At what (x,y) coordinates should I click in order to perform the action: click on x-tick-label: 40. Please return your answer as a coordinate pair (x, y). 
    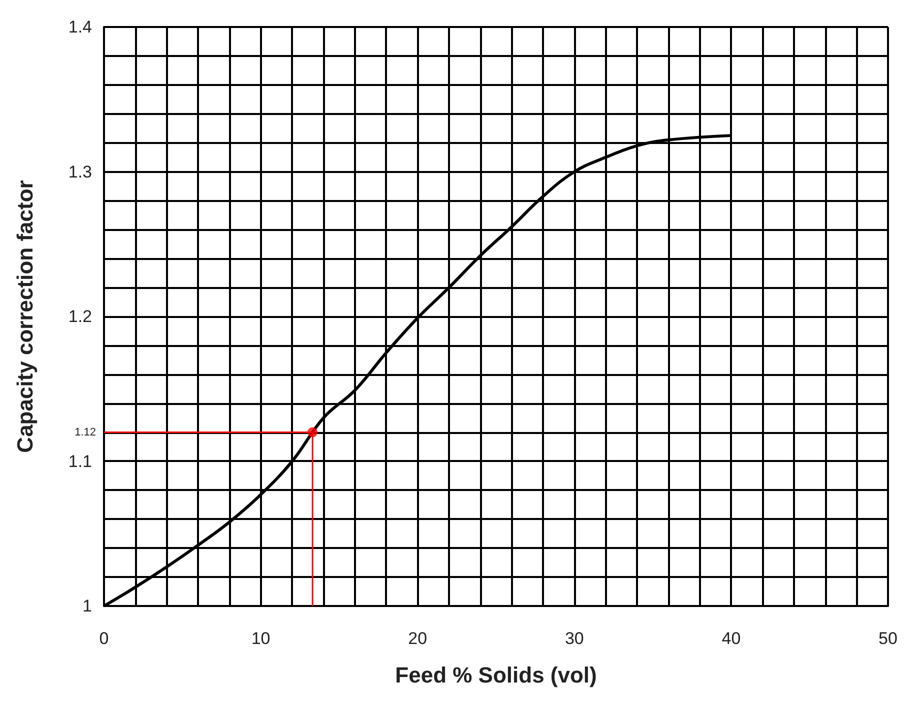
    Looking at the image, I should click on (731, 638).